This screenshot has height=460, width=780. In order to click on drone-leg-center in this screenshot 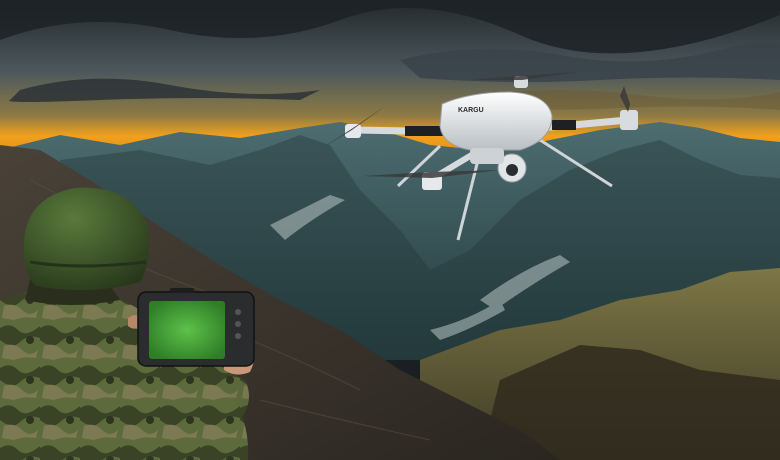, I will do `click(468, 200)`.